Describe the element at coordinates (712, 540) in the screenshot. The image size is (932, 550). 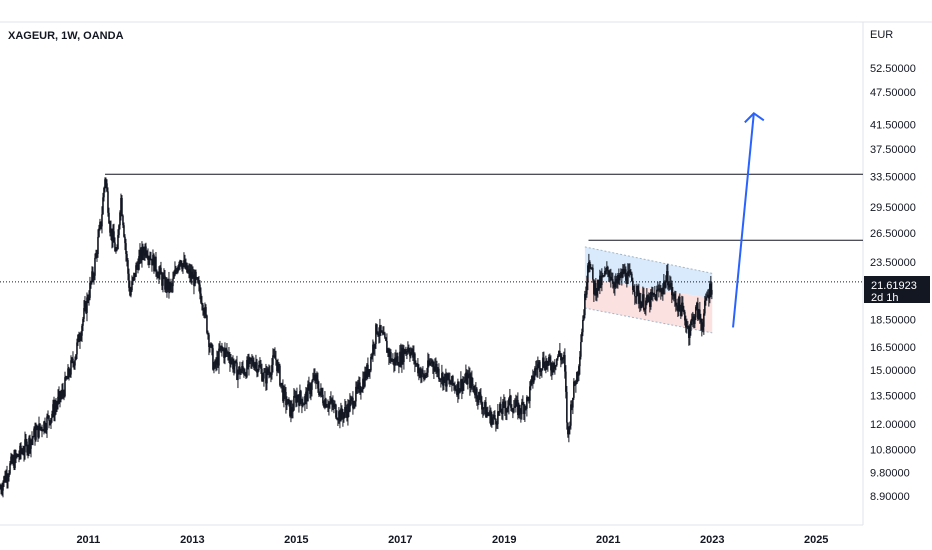
I see `x-tick-label: 2023` at that location.